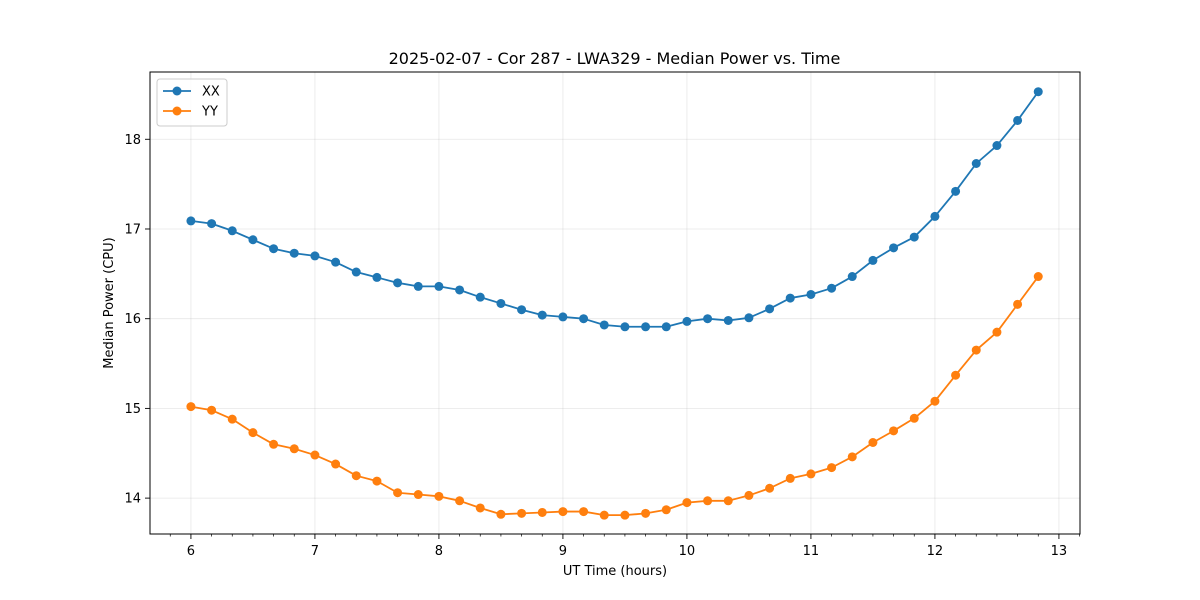 The height and width of the screenshot is (600, 1200). I want to click on x-tick-label: 10, so click(687, 551).